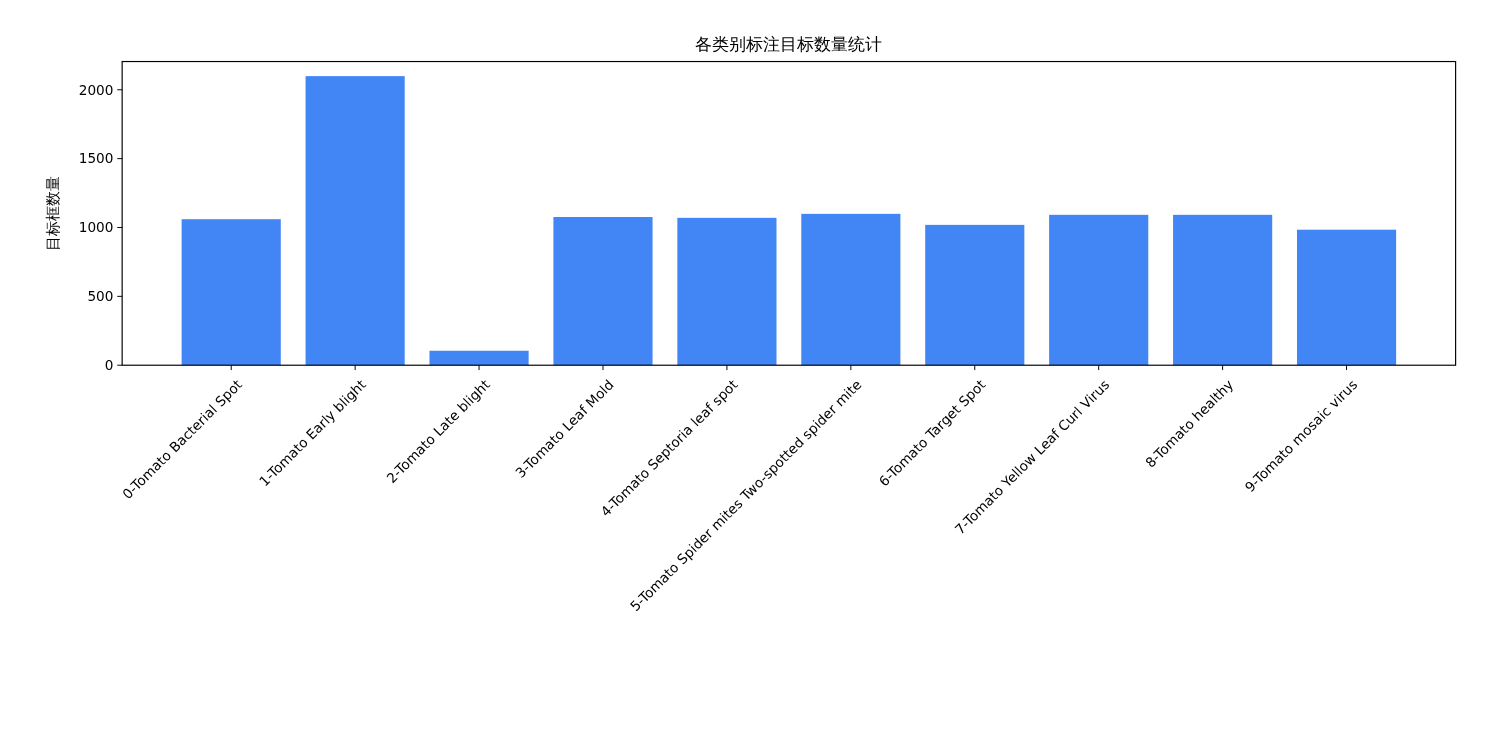  I want to click on y-tick-label: 1500, so click(96, 158).